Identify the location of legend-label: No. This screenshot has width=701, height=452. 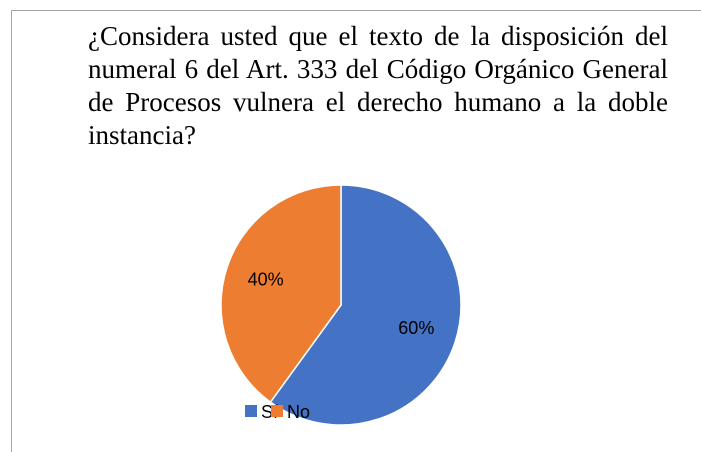
(298, 412).